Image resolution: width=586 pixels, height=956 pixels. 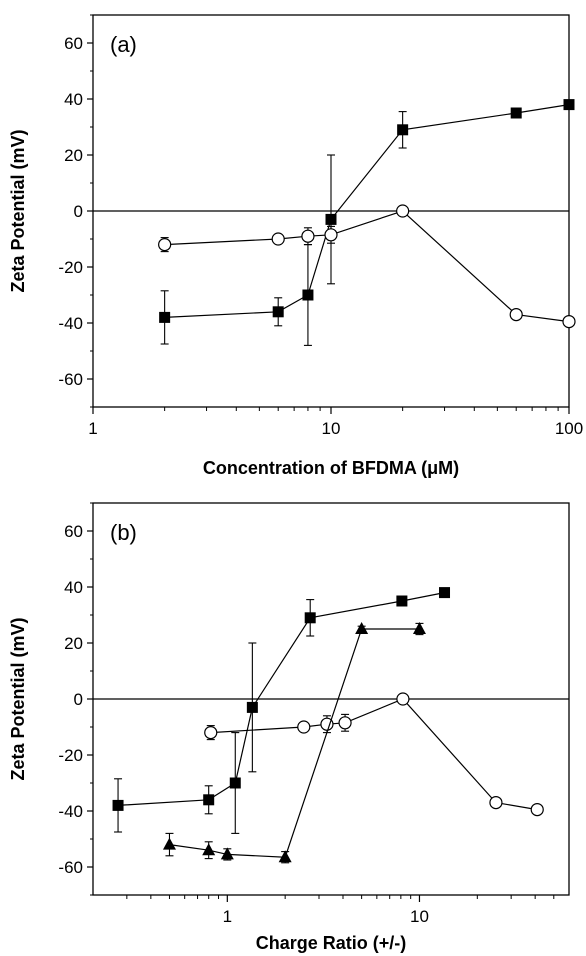 What do you see at coordinates (70, 755) in the screenshot?
I see `y-tick-label-b: -20` at bounding box center [70, 755].